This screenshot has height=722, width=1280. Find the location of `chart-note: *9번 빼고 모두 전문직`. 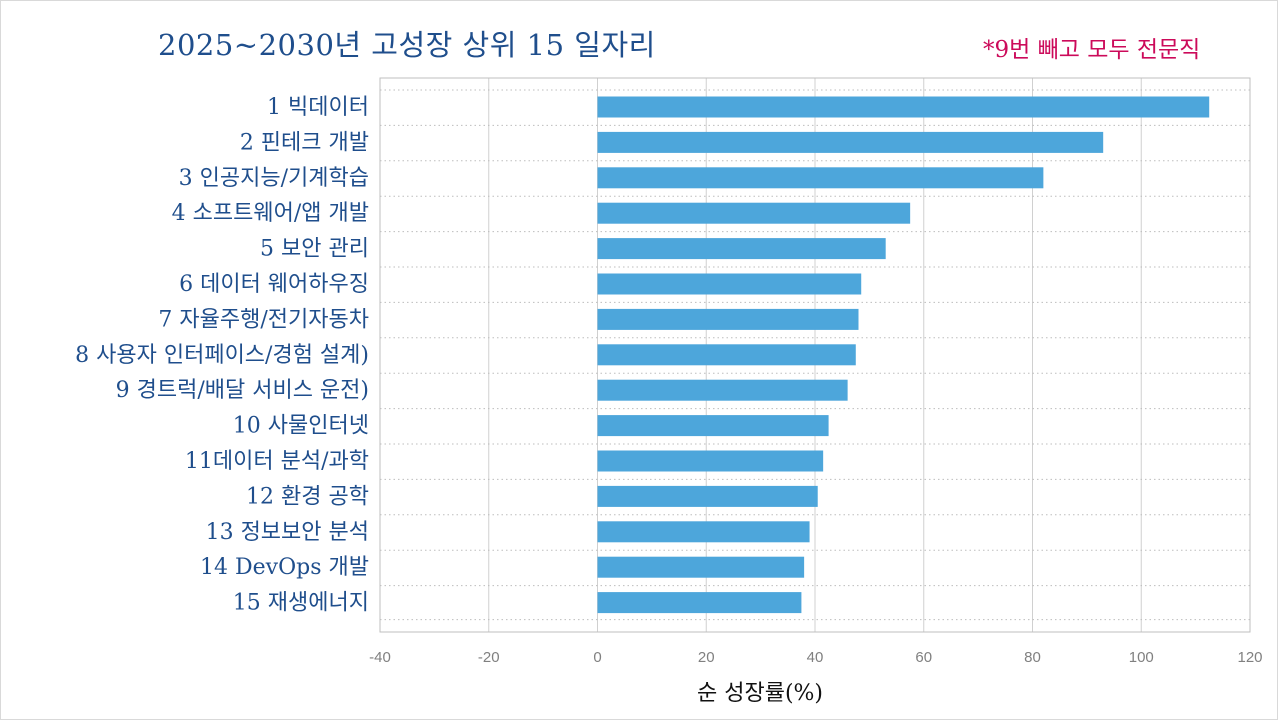

chart-note: *9번 빼고 모두 전문직 is located at coordinates (1092, 50).